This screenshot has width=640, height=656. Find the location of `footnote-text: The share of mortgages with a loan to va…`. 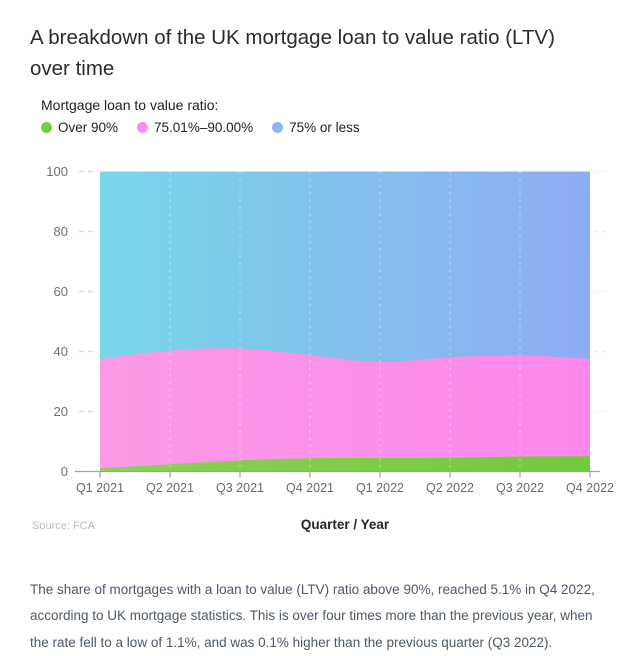

footnote-text: The share of mortgages with a loan to va… is located at coordinates (322, 616).